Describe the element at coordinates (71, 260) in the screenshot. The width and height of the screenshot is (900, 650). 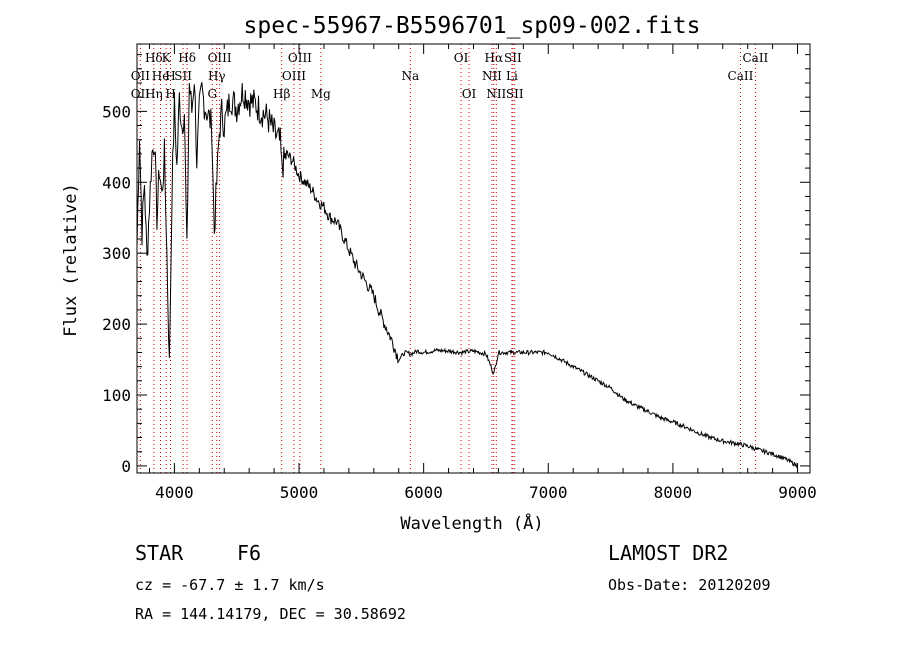
I see `y-axis-label: Flux (relative)` at that location.